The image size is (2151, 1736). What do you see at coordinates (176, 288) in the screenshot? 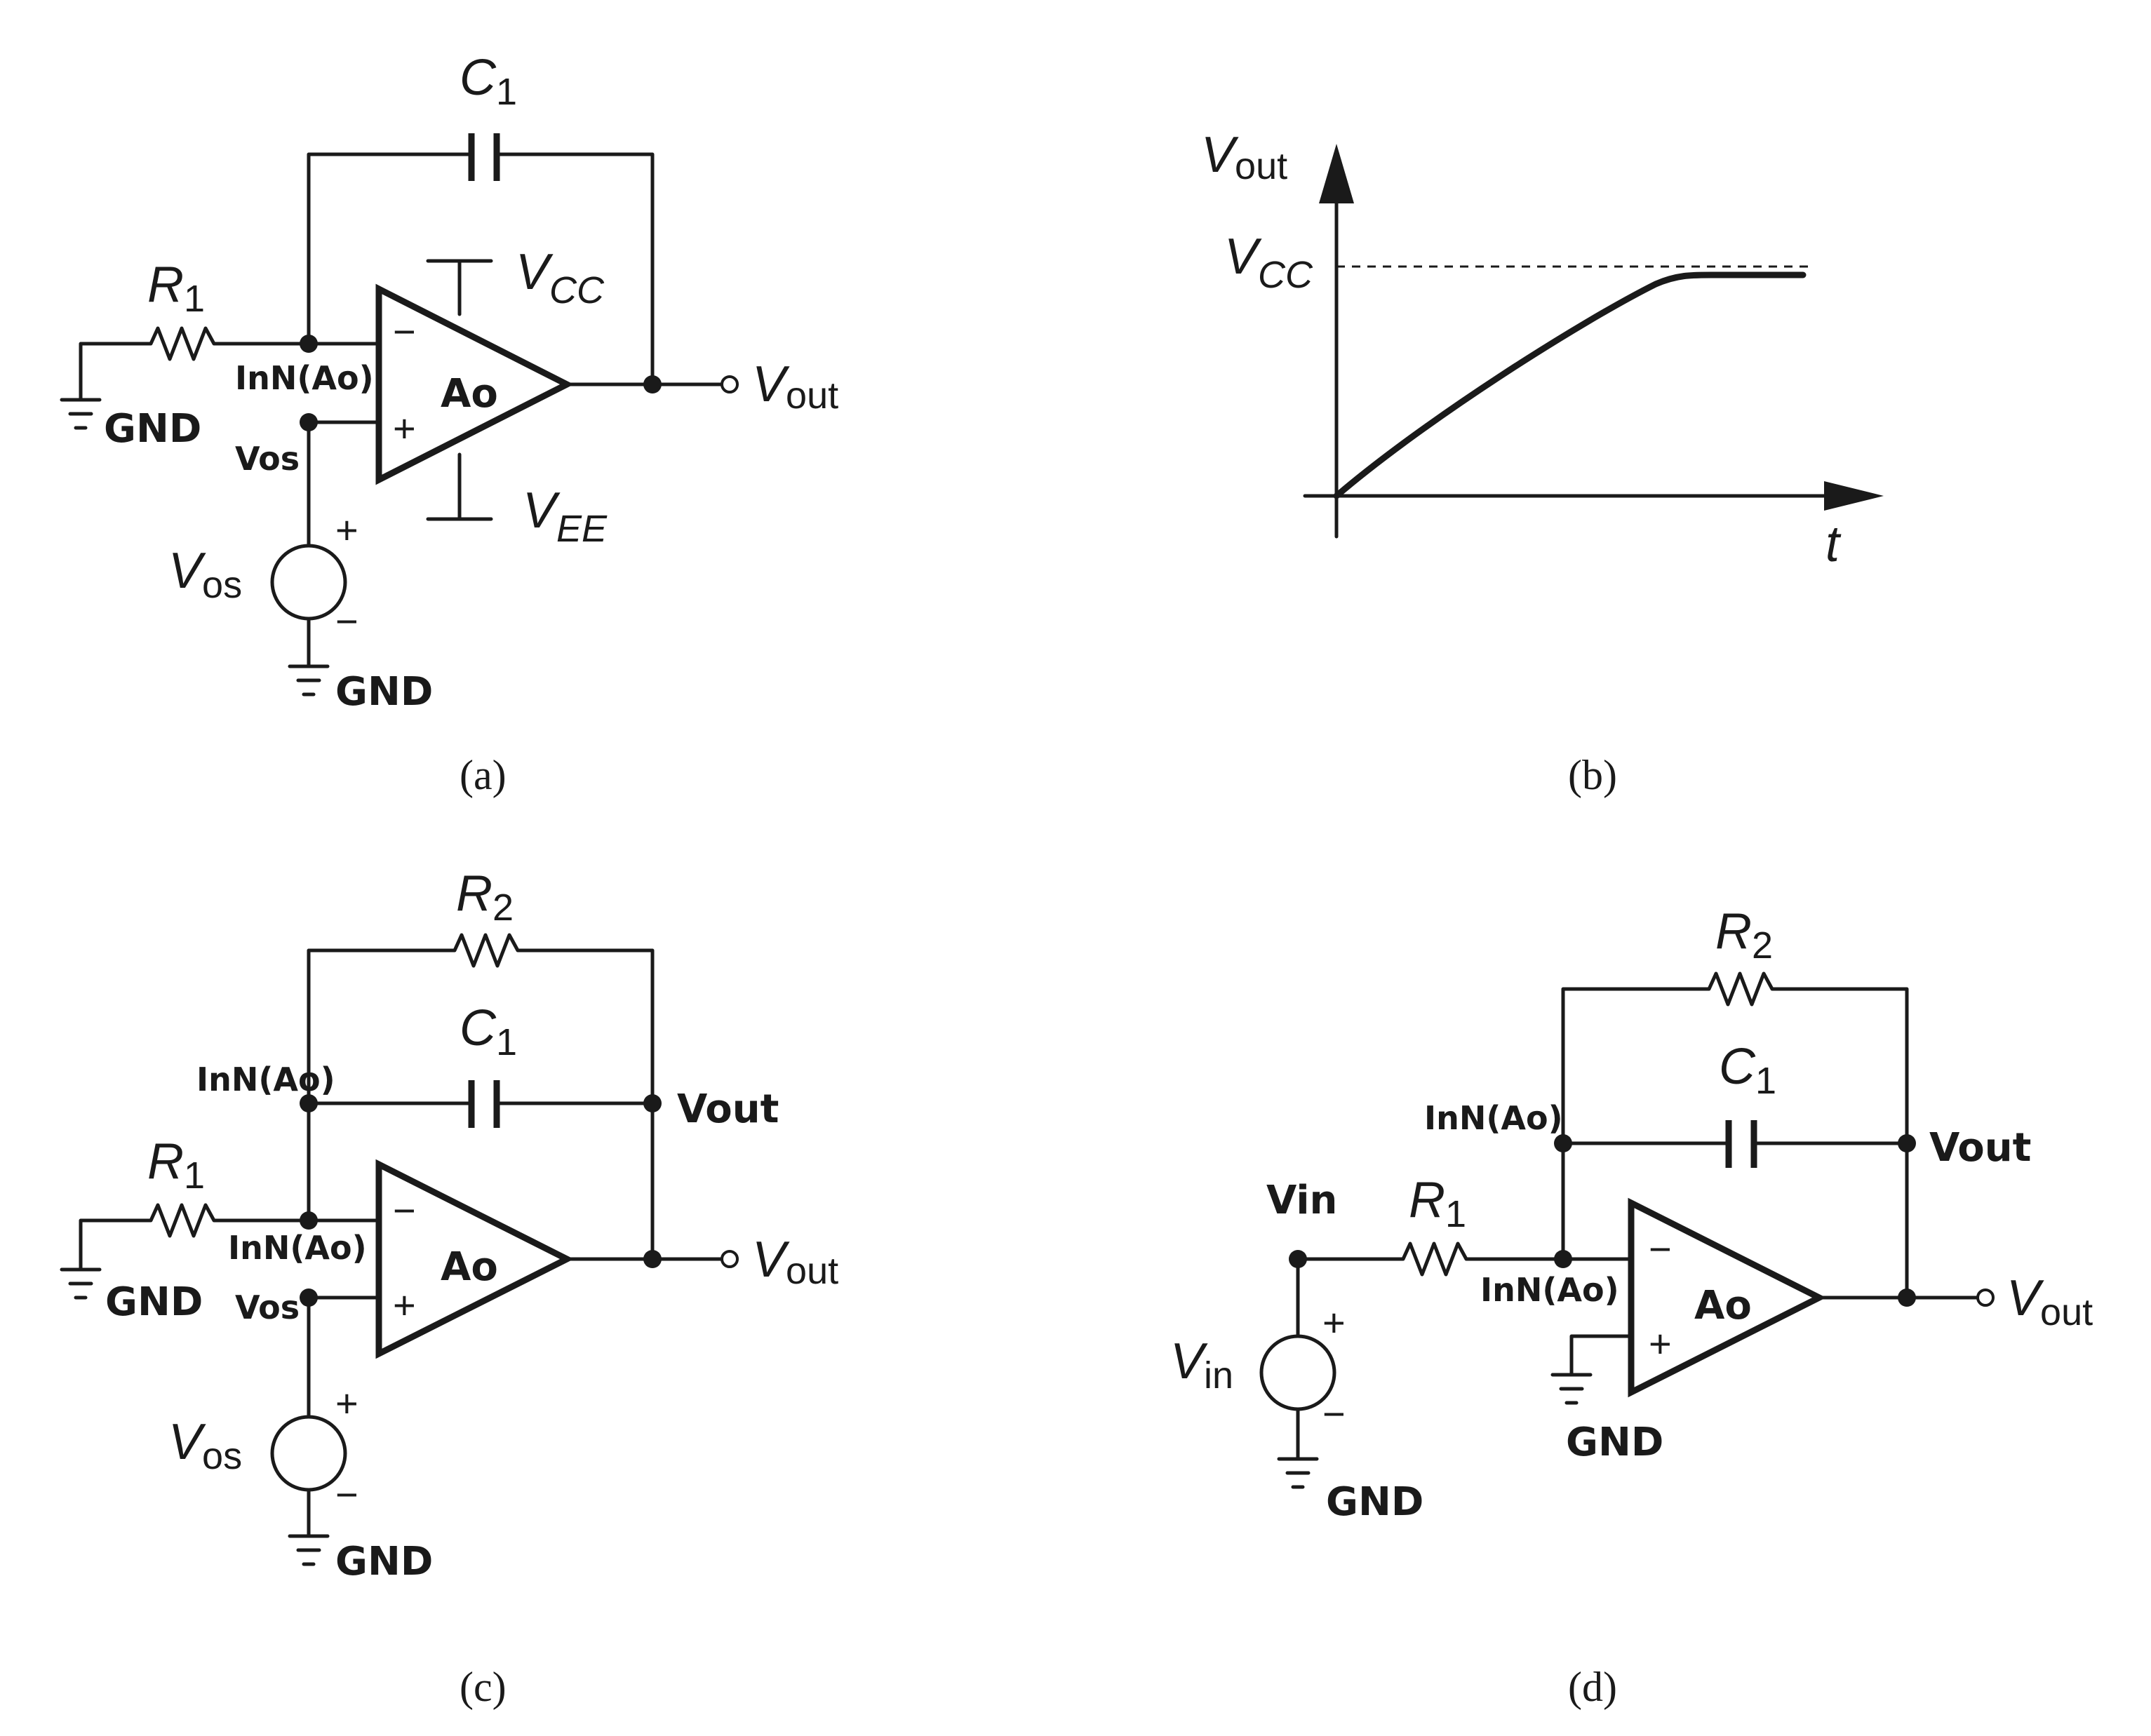
I see `r1-label-a: R1` at bounding box center [176, 288].